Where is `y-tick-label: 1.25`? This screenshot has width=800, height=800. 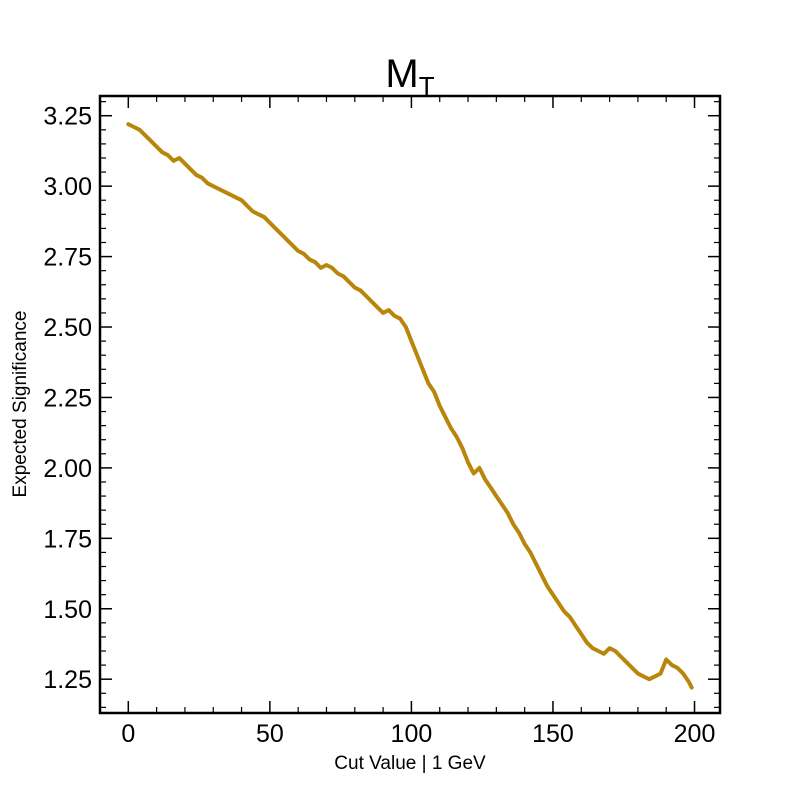 y-tick-label: 1.25 is located at coordinates (67, 680).